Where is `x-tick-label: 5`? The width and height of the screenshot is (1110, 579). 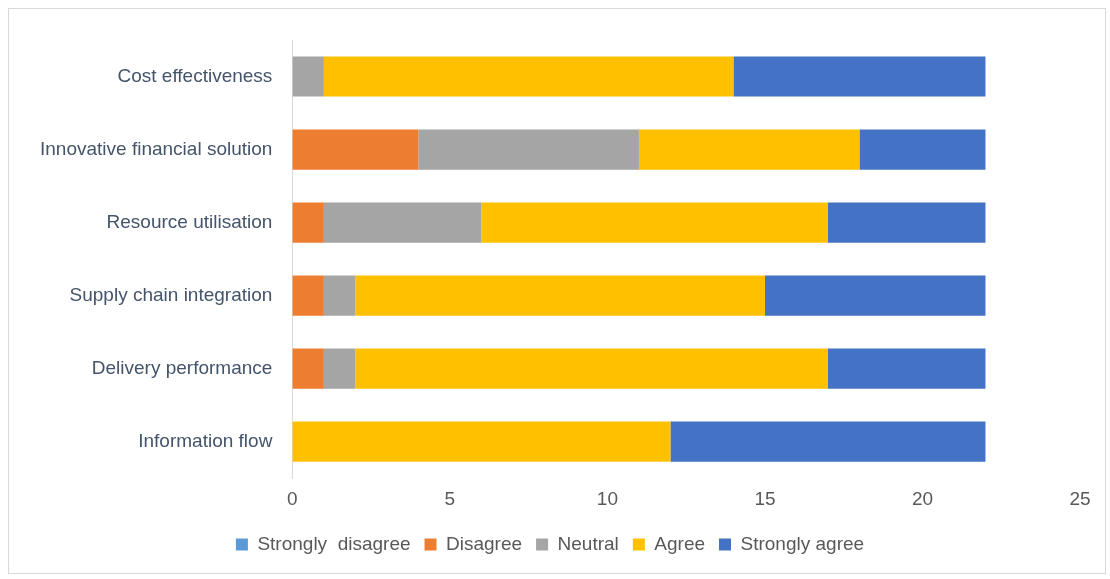
x-tick-label: 5 is located at coordinates (450, 498).